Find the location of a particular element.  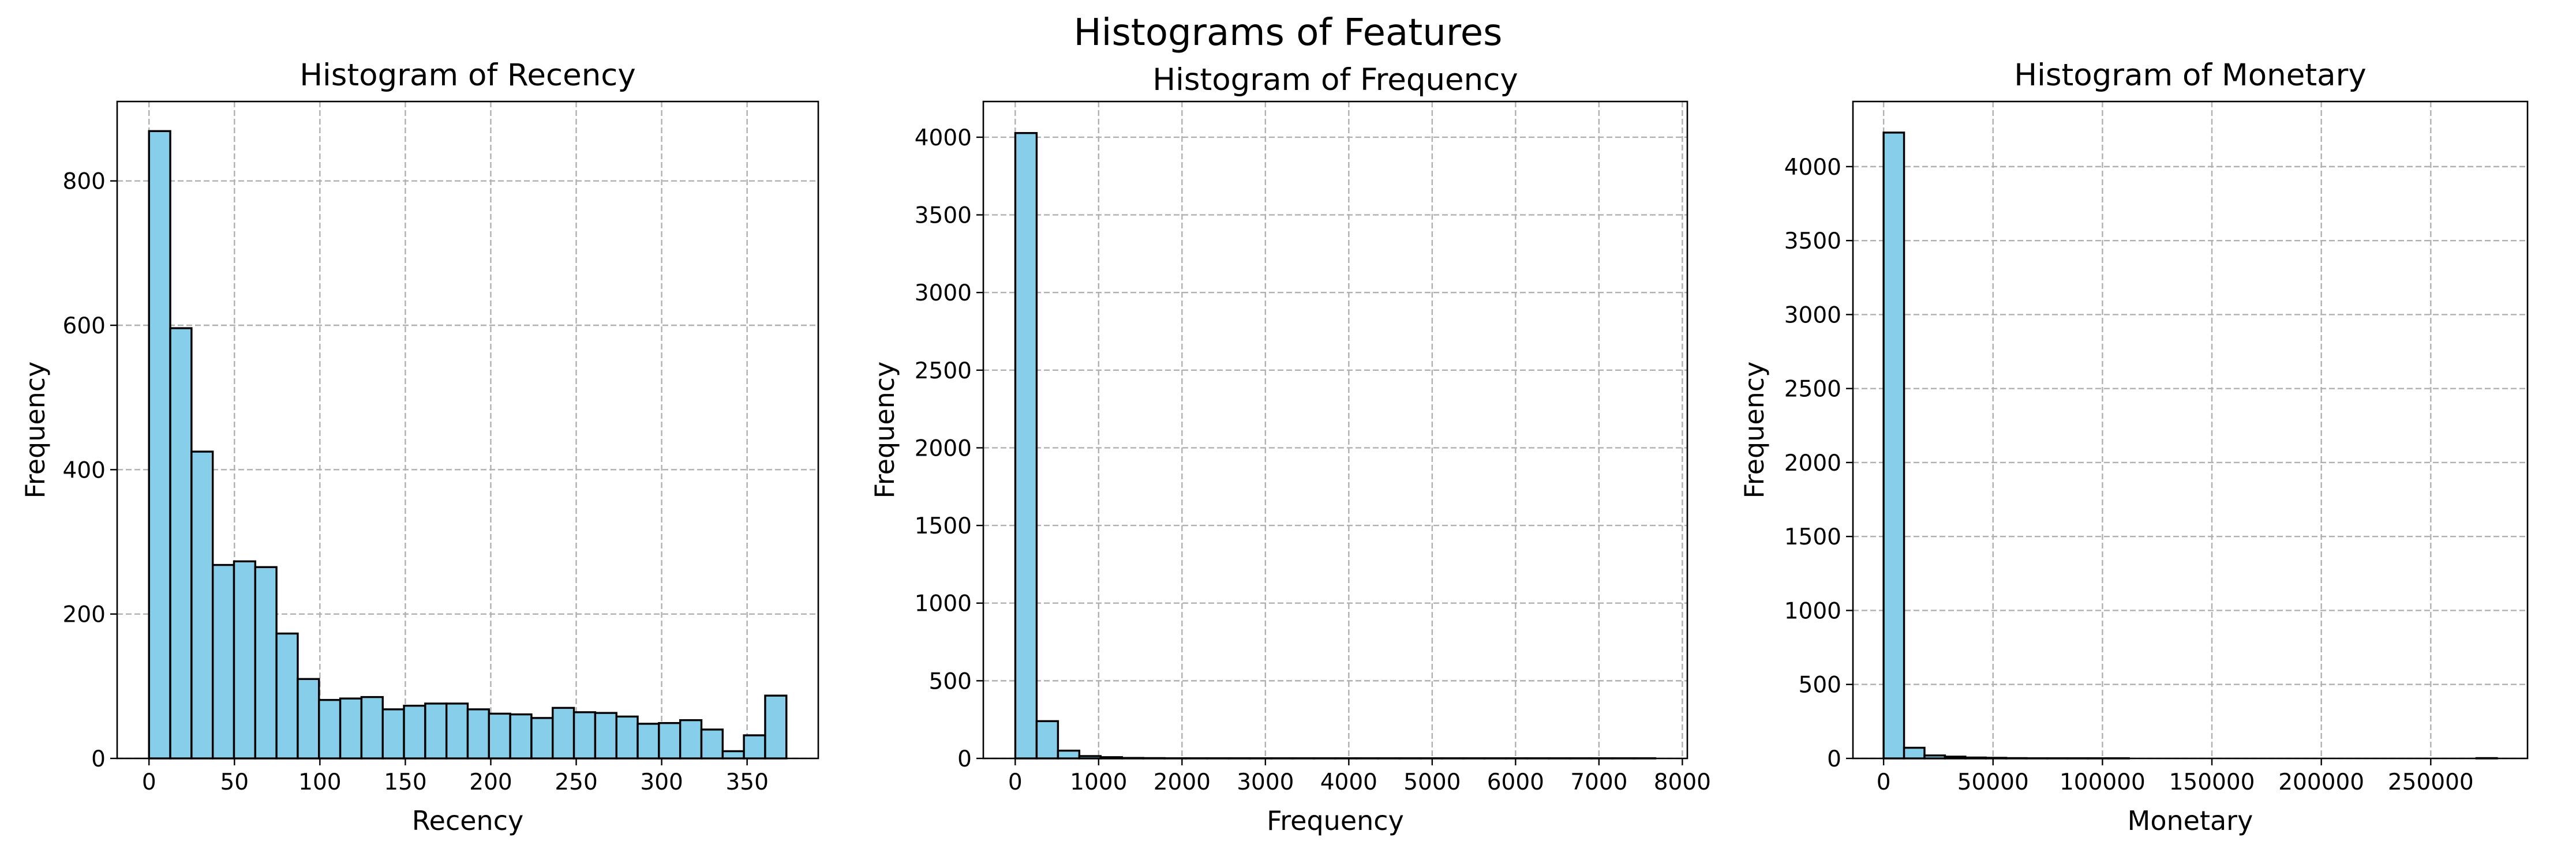

x-tick-label: 350 is located at coordinates (747, 782).